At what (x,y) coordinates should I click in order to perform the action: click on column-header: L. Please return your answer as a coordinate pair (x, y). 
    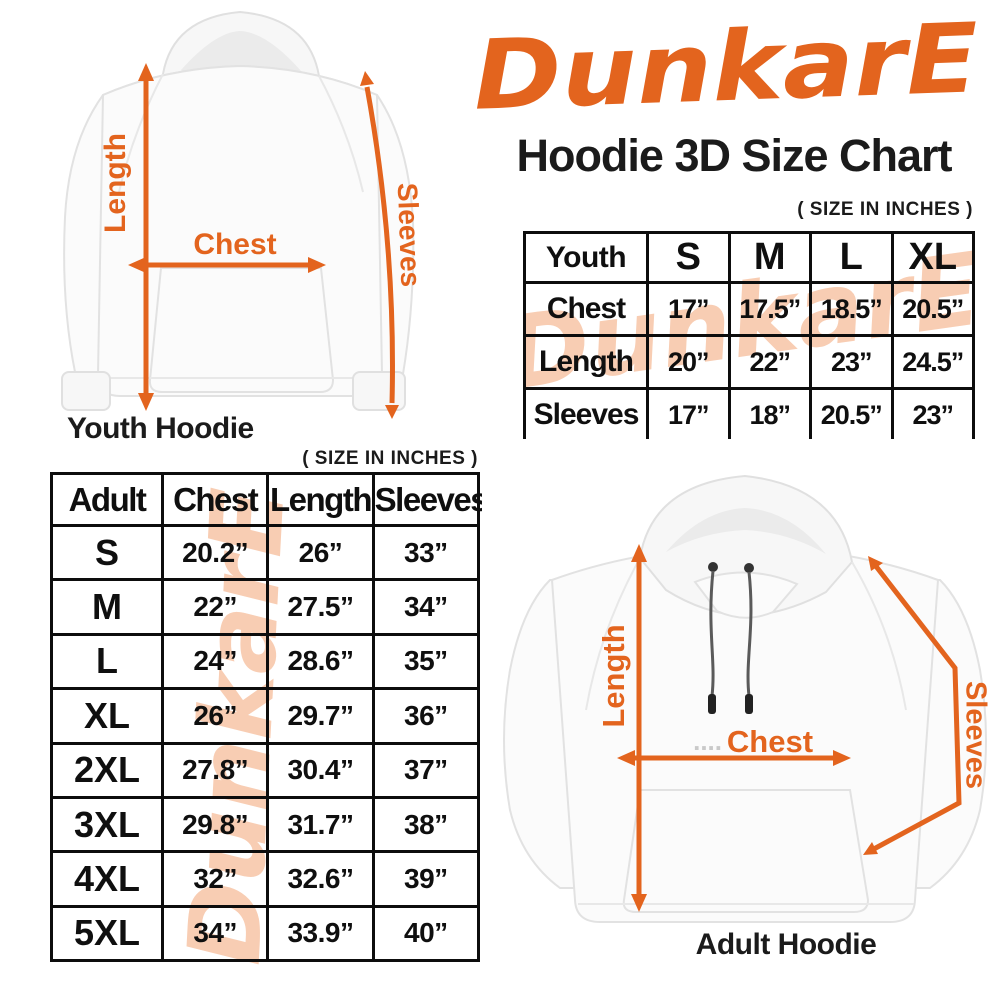
    Looking at the image, I should click on (851, 257).